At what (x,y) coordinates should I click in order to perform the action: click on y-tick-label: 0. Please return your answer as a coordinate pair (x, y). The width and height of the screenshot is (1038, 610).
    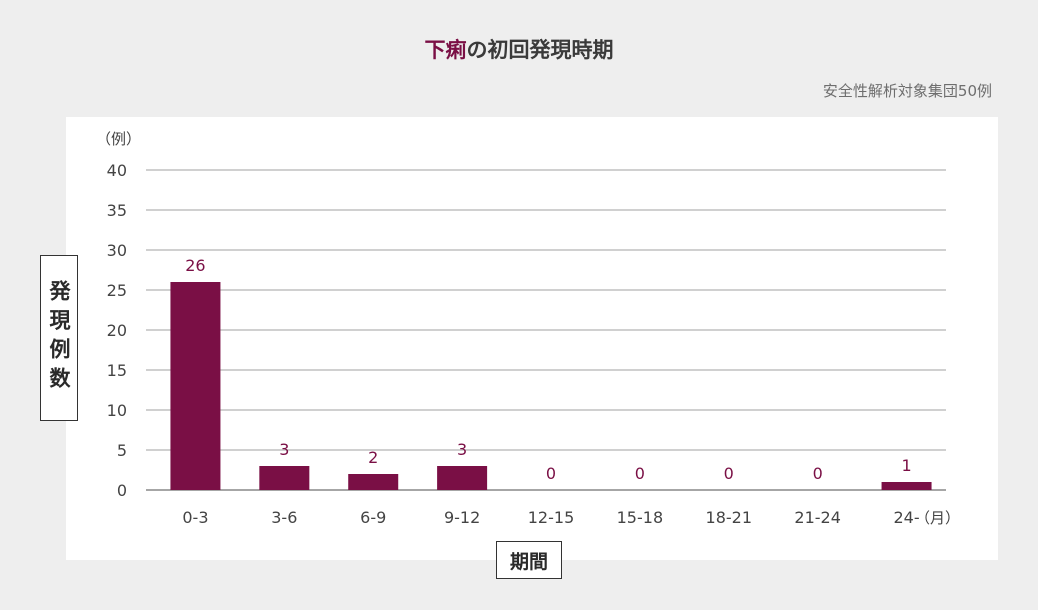
    Looking at the image, I should click on (122, 490).